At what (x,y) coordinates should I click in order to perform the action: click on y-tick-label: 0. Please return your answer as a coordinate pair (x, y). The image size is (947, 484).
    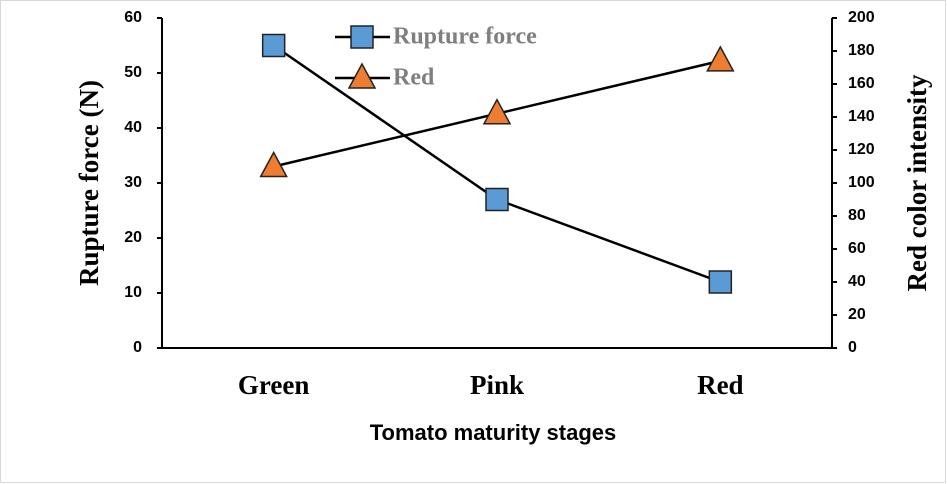
    Looking at the image, I should click on (137, 347).